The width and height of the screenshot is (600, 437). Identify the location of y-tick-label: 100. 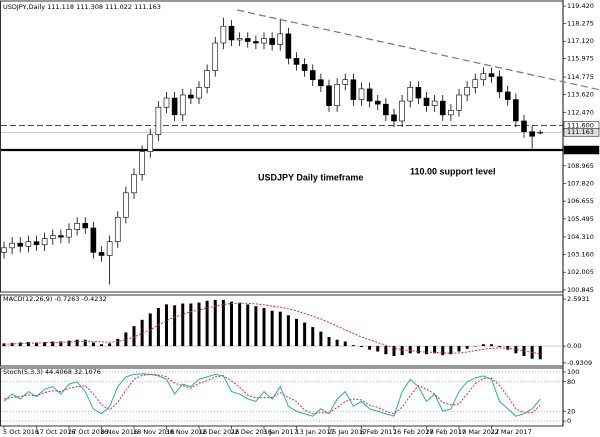
(573, 372).